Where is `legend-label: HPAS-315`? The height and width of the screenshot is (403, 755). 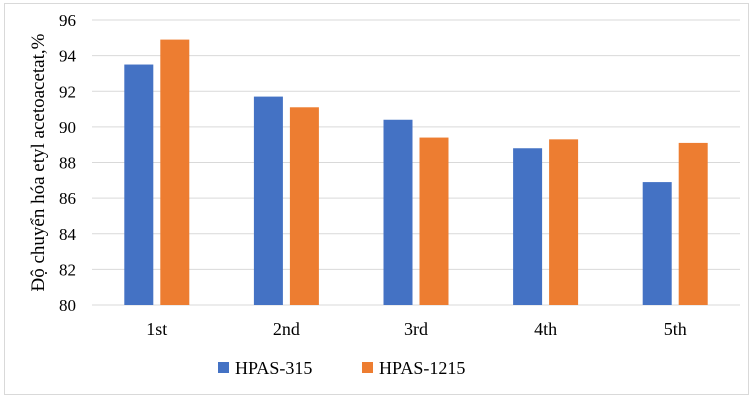 legend-label: HPAS-315 is located at coordinates (273, 368).